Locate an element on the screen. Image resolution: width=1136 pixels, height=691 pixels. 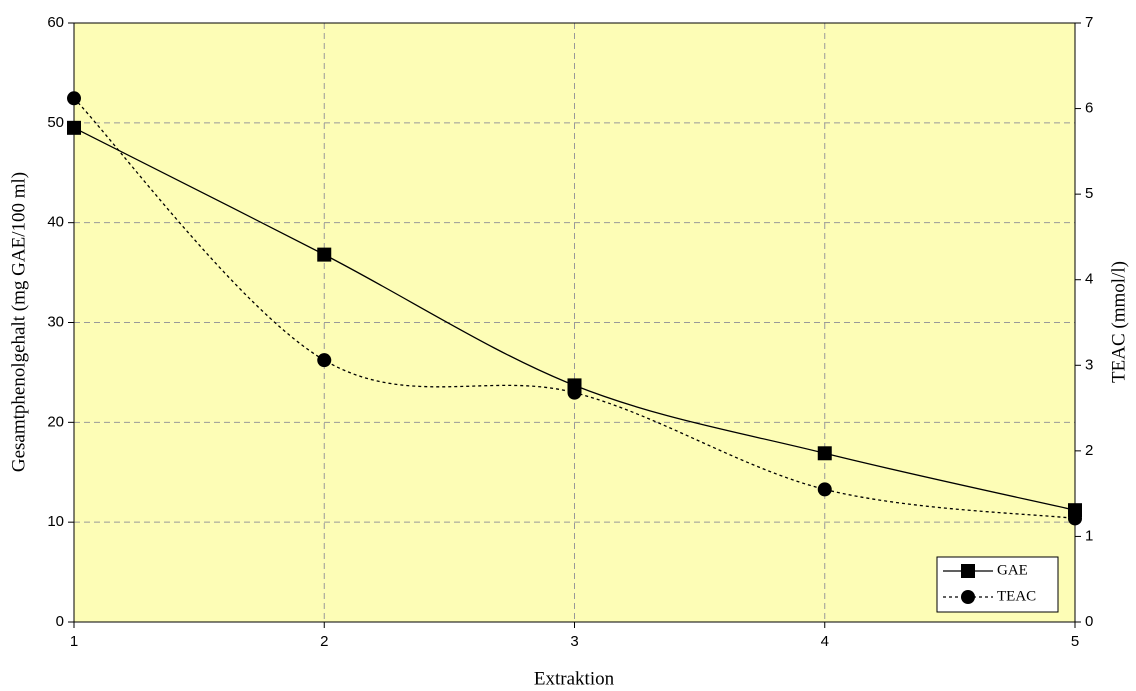
y-tick-label: 50 is located at coordinates (55, 122).